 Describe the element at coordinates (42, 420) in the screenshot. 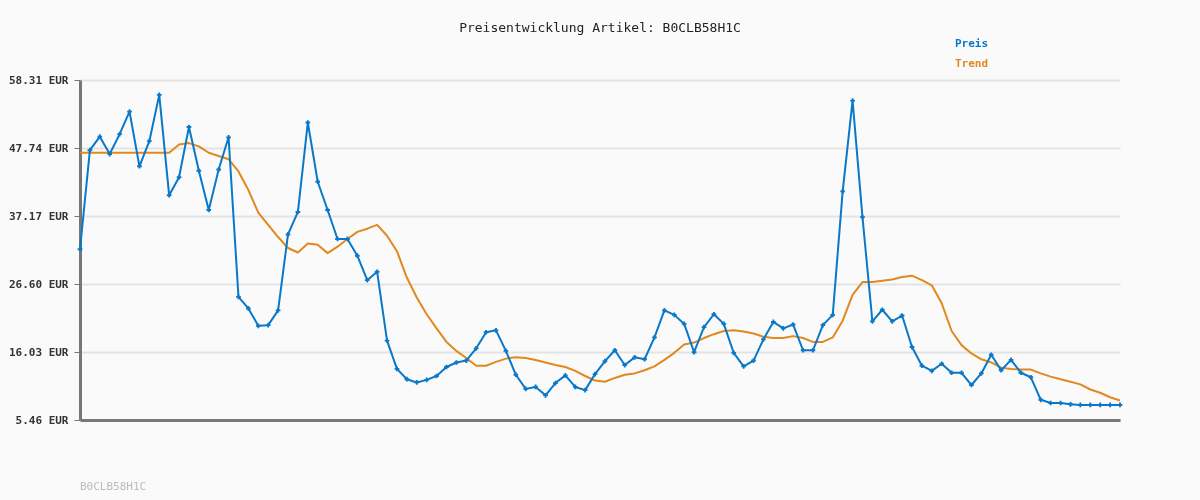

I see `y-tick-label: 5.46 EUR` at that location.